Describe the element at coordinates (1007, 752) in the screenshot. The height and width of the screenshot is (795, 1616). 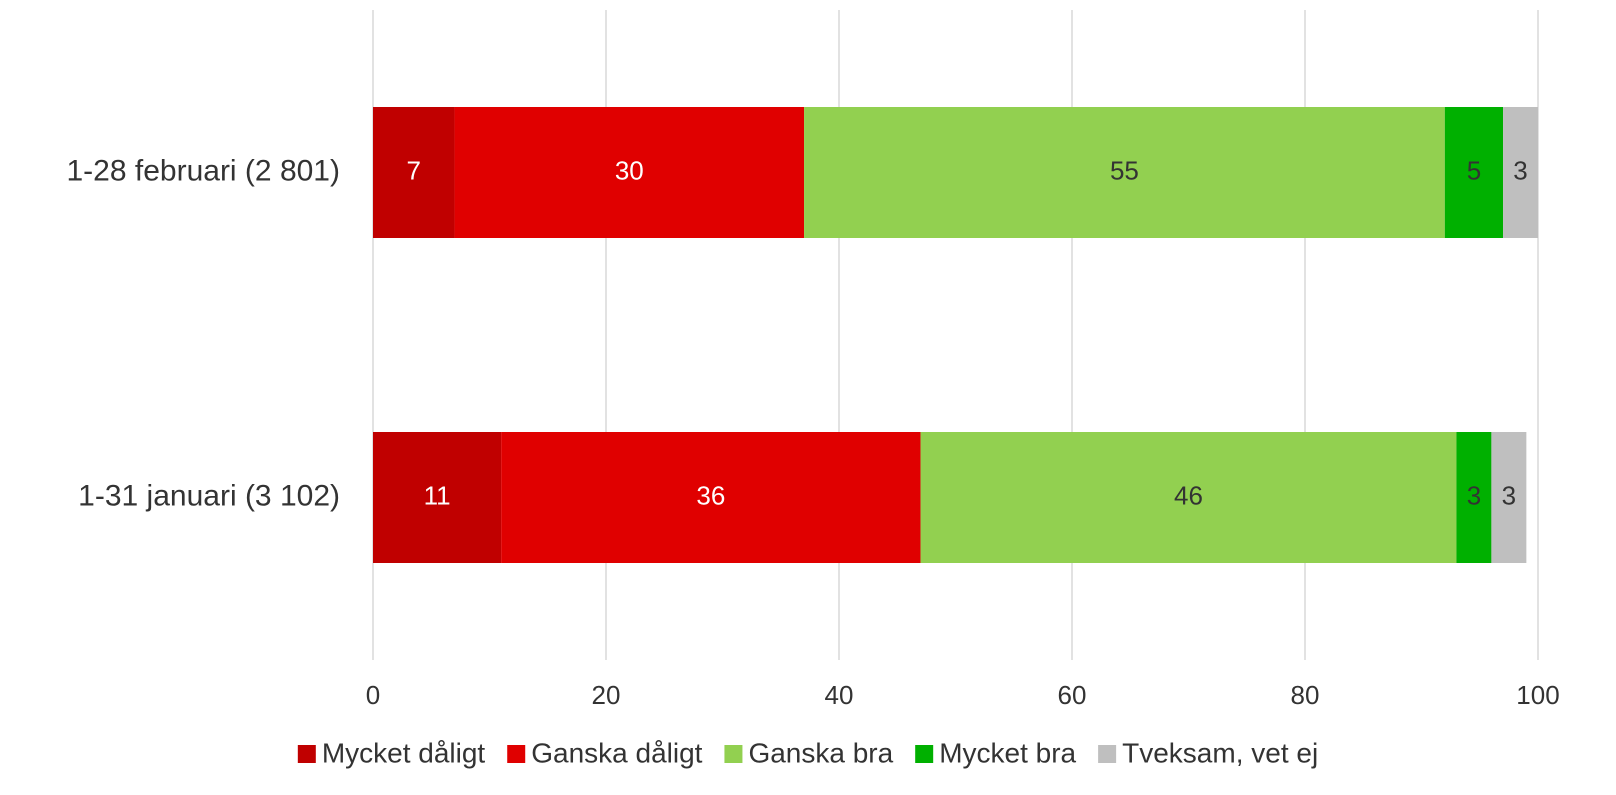
I see `legend-label: Mycket bra` at that location.